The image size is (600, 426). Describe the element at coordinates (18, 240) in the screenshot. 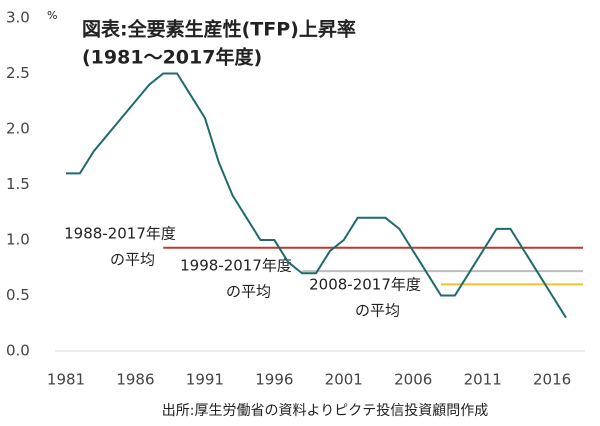

I see `y-tick-label: 1.0` at that location.